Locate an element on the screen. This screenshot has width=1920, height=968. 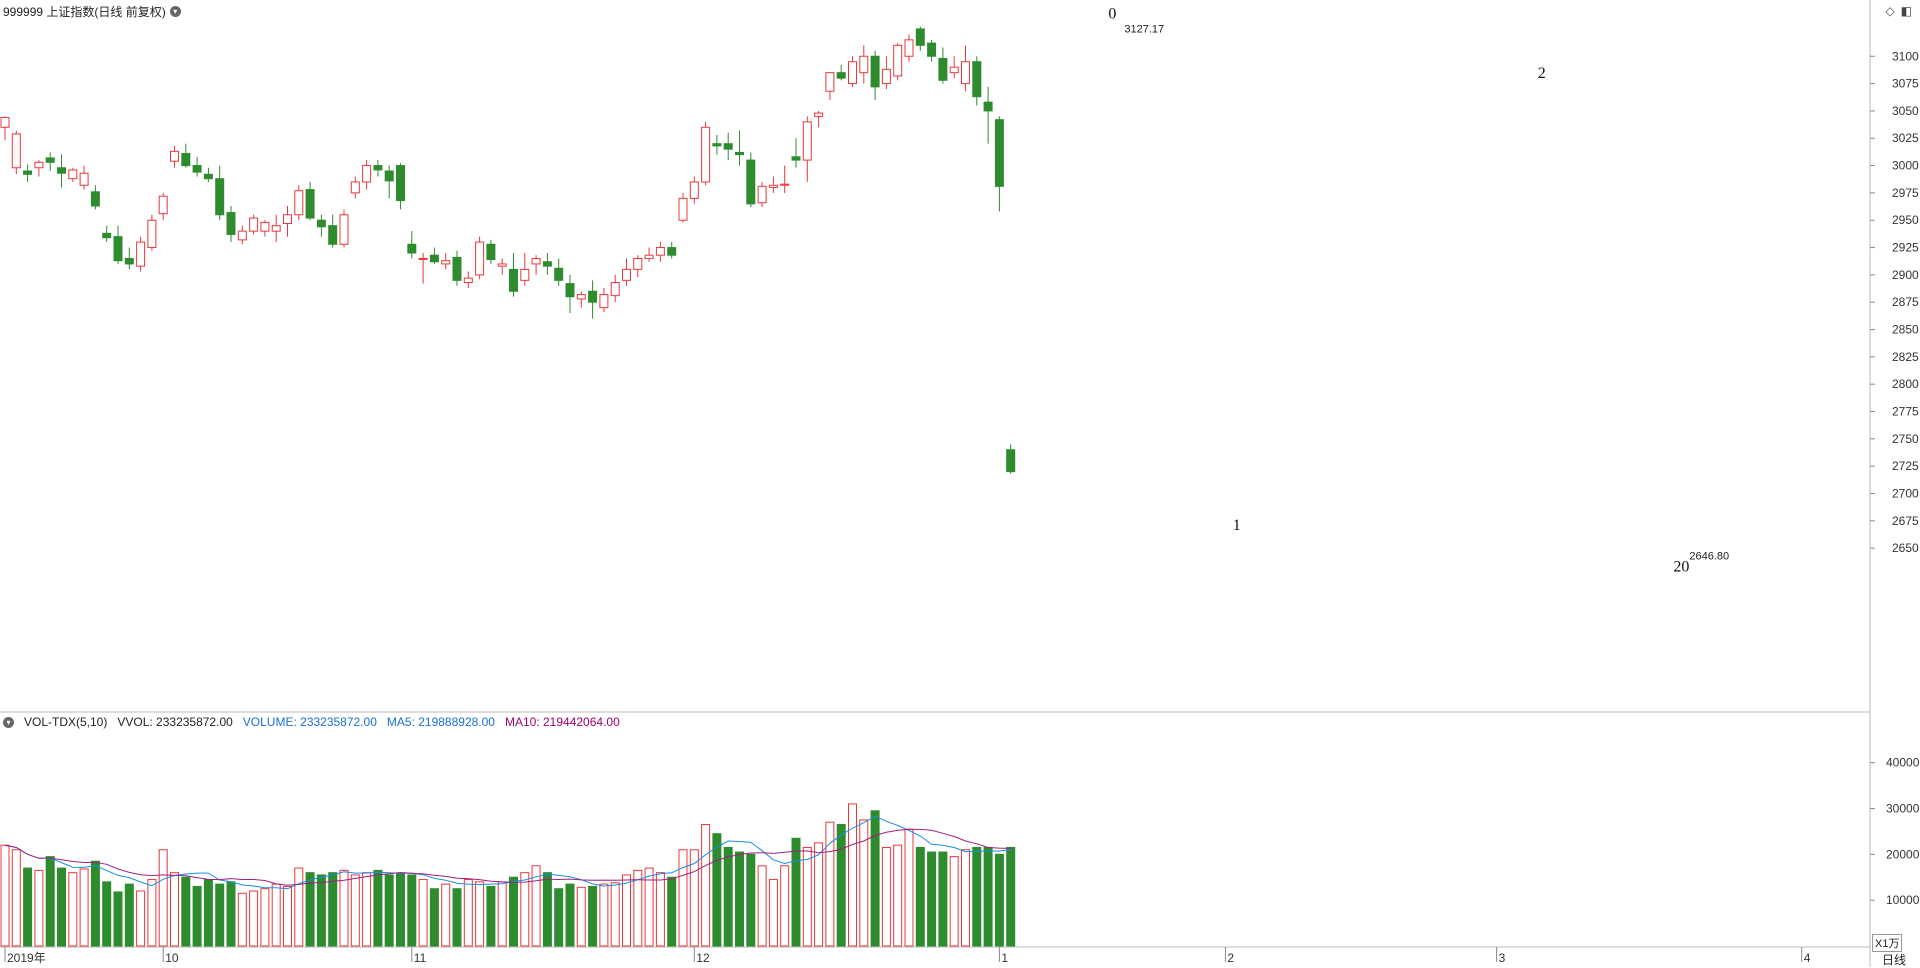
panel-toggle-icon: ◧ is located at coordinates (1906, 11).